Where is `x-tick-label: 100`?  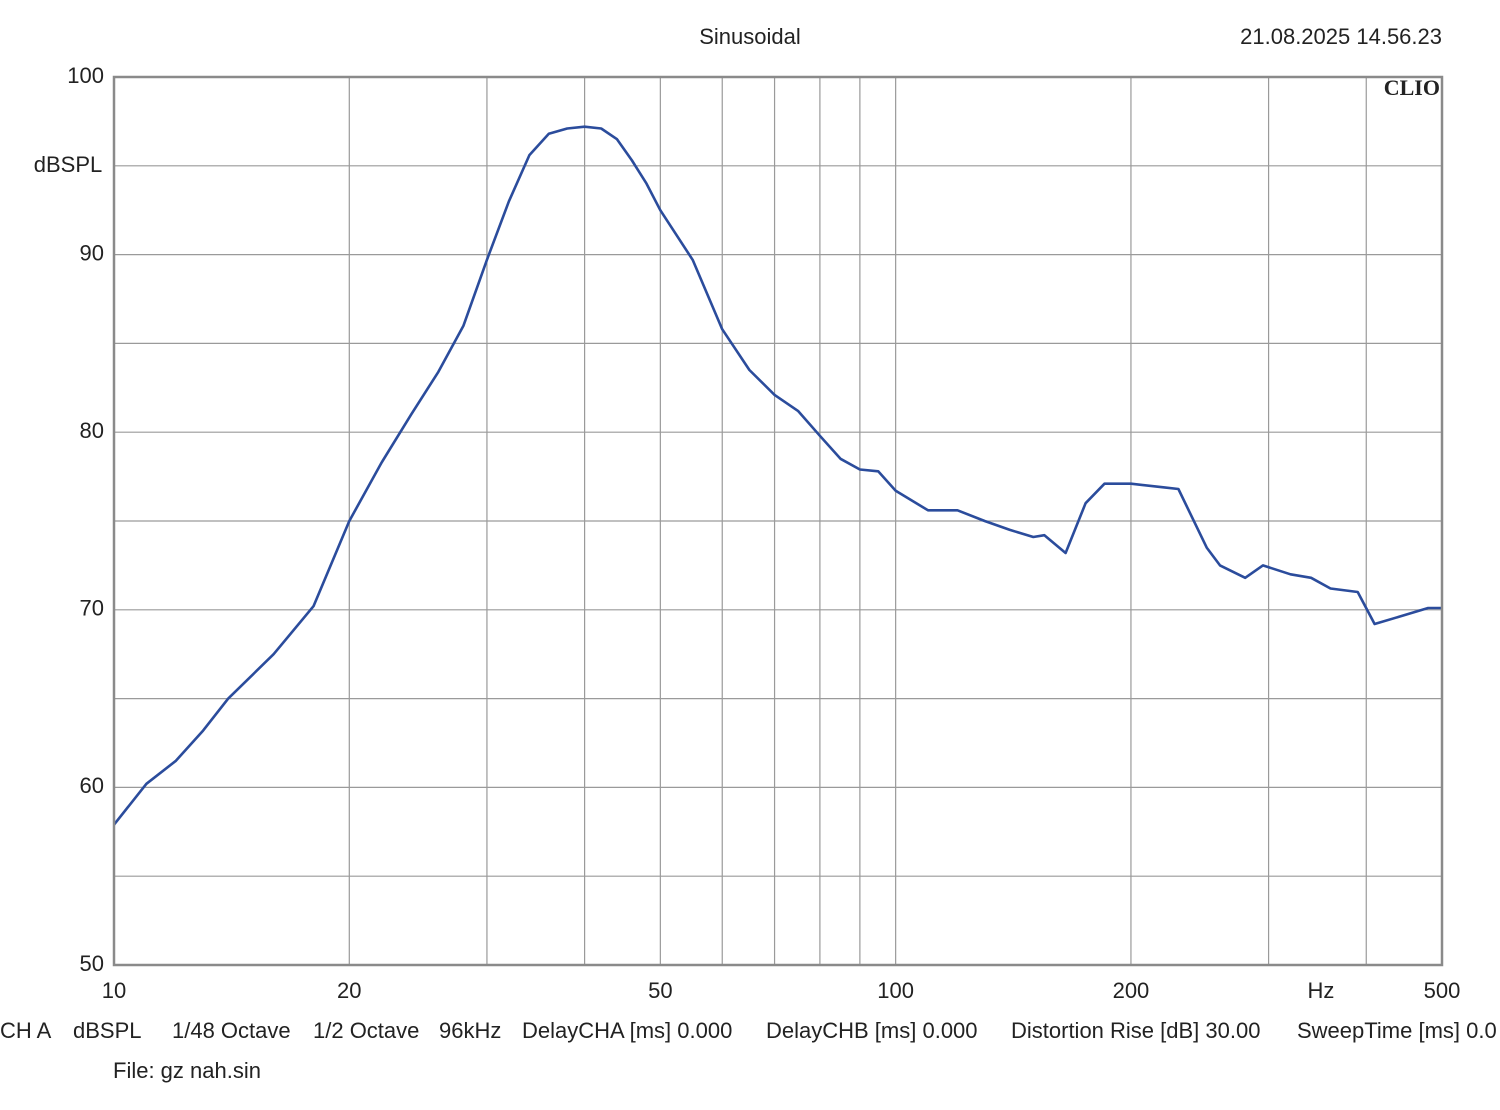 x-tick-label: 100 is located at coordinates (895, 990).